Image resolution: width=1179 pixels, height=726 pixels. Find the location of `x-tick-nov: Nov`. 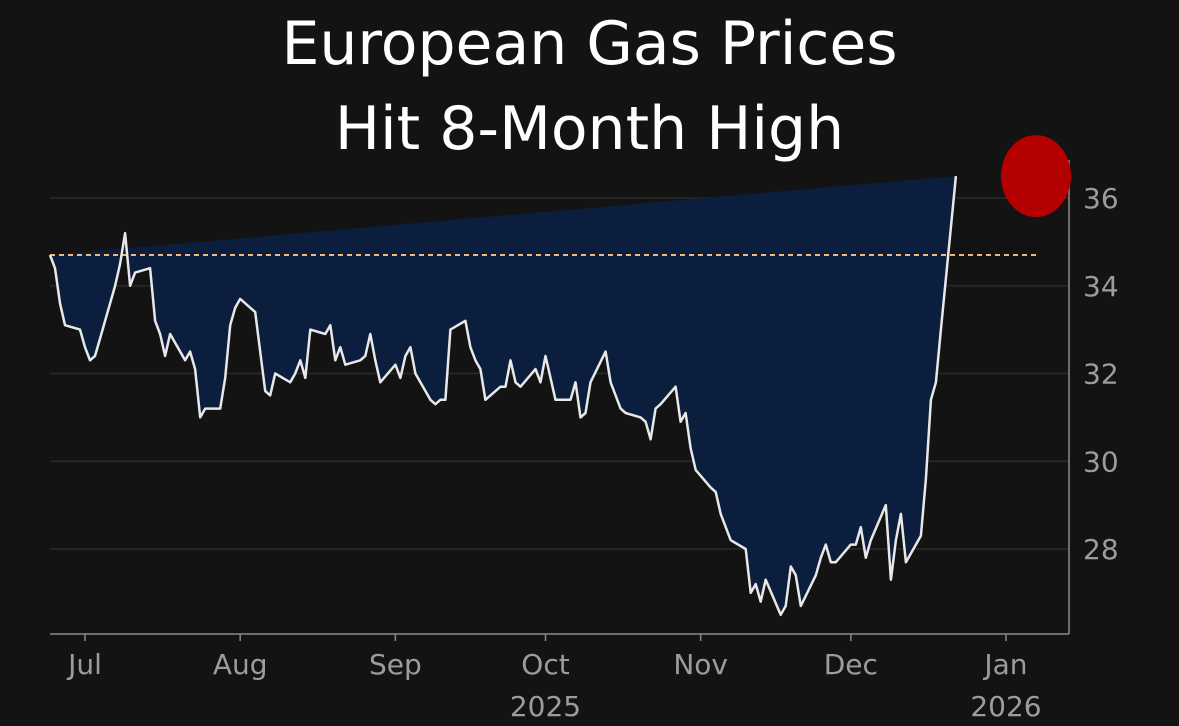

x-tick-nov: Nov is located at coordinates (700, 664).